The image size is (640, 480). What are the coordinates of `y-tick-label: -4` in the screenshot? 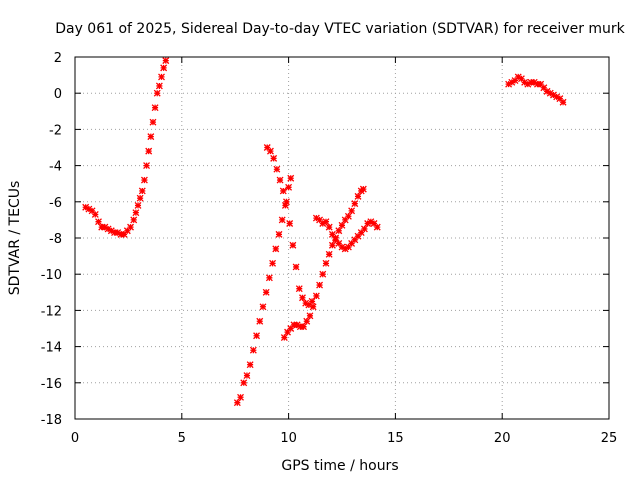 It's located at (55, 167).